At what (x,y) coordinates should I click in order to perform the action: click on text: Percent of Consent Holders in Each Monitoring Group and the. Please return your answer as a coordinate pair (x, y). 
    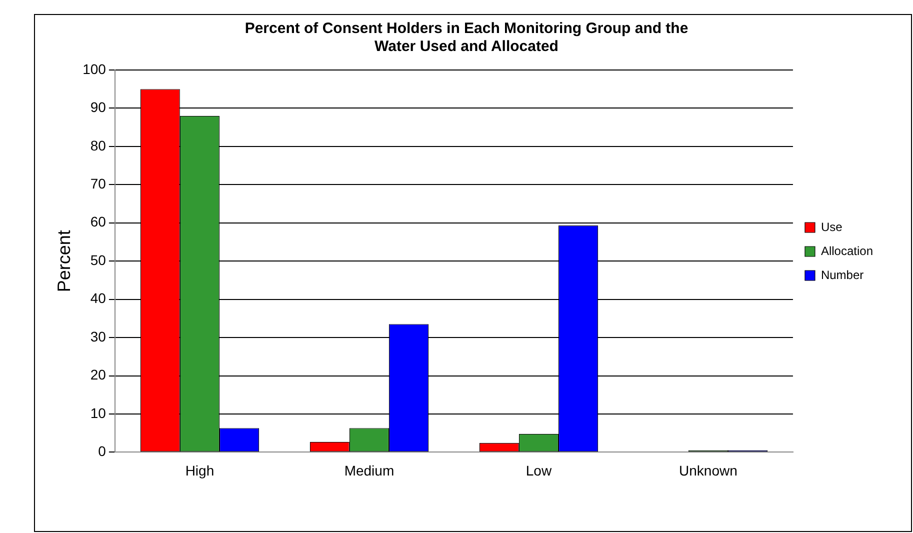
    Looking at the image, I should click on (466, 29).